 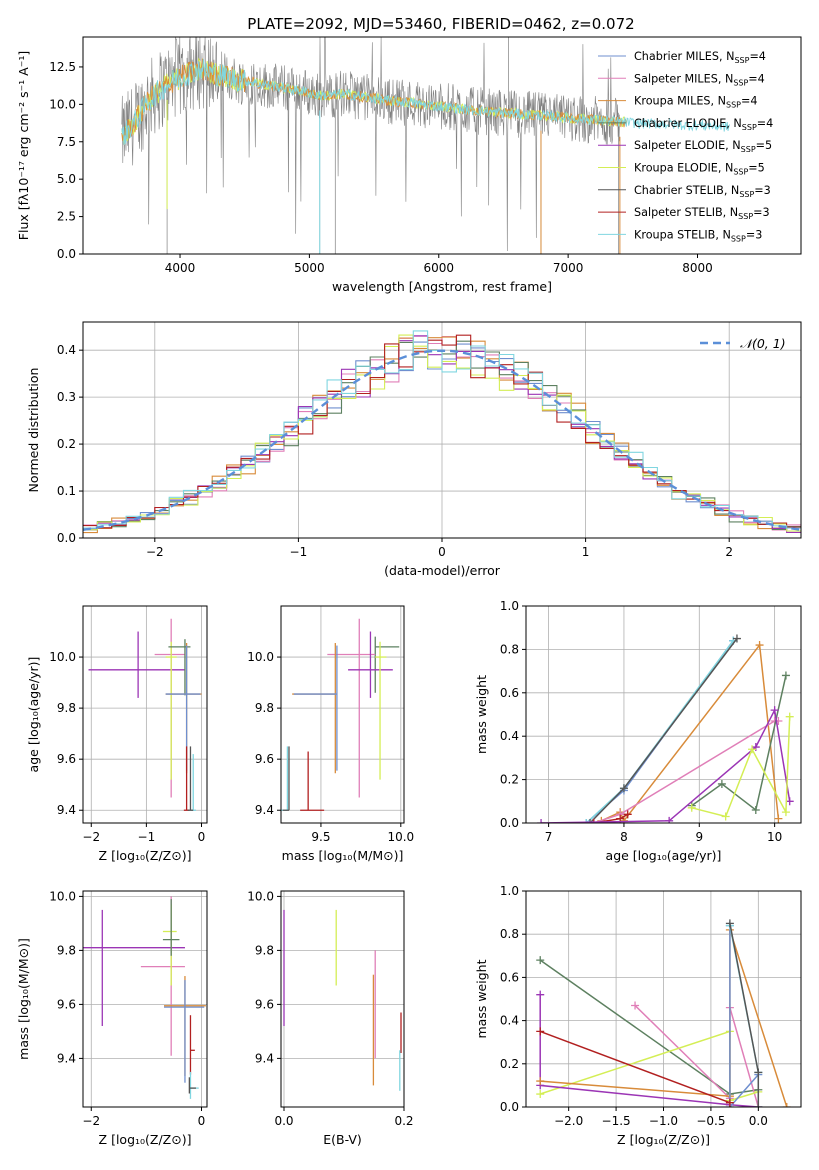 What do you see at coordinates (438, 268) in the screenshot?
I see `x-tick-label: 6000` at bounding box center [438, 268].